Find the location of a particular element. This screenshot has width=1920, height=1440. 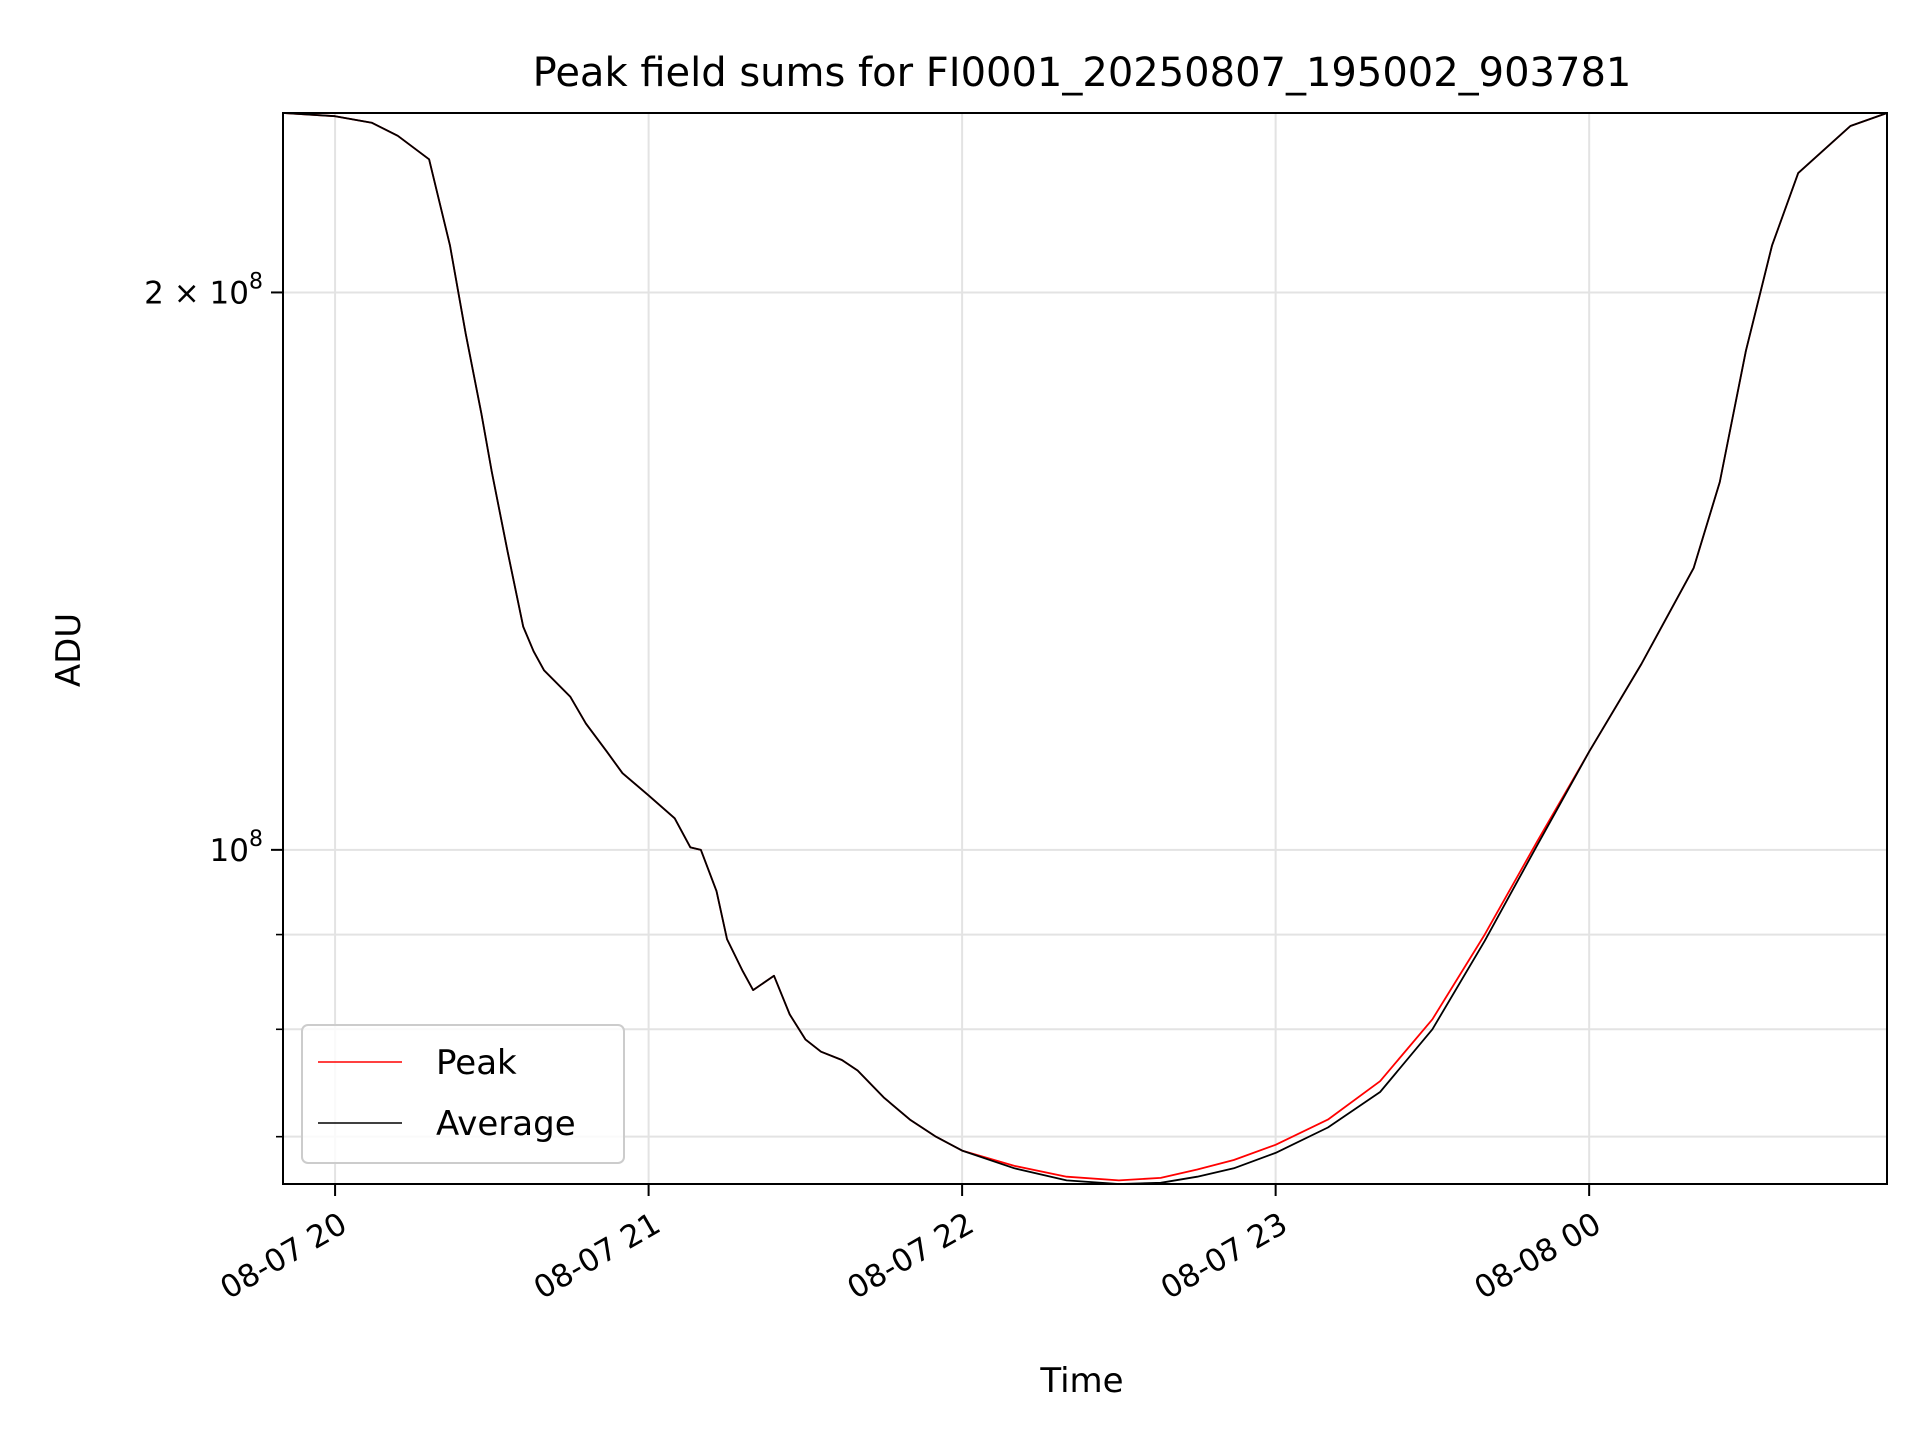

legend: Peak Average is located at coordinates (463, 1094).